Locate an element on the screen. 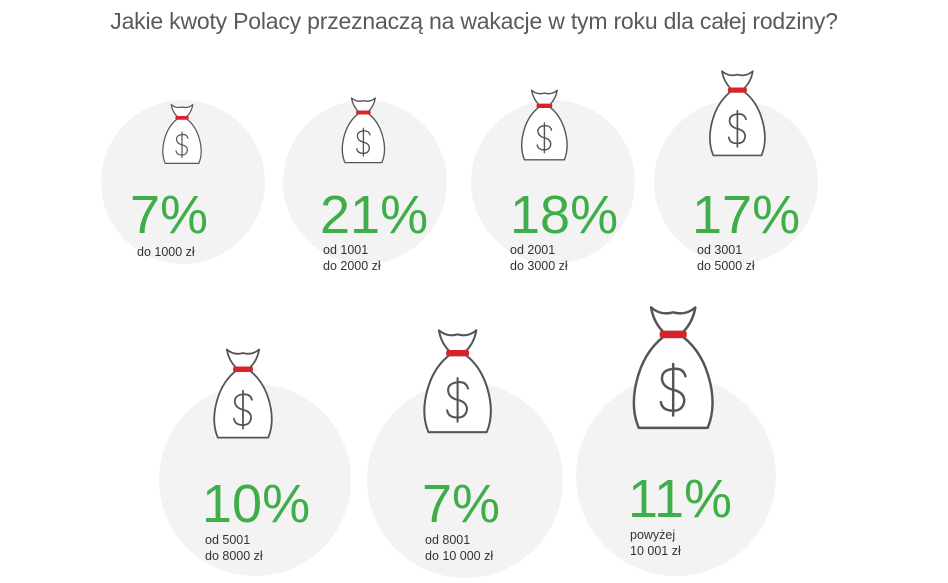 The image size is (948, 583). amount-range-line: powyżej is located at coordinates (653, 535).